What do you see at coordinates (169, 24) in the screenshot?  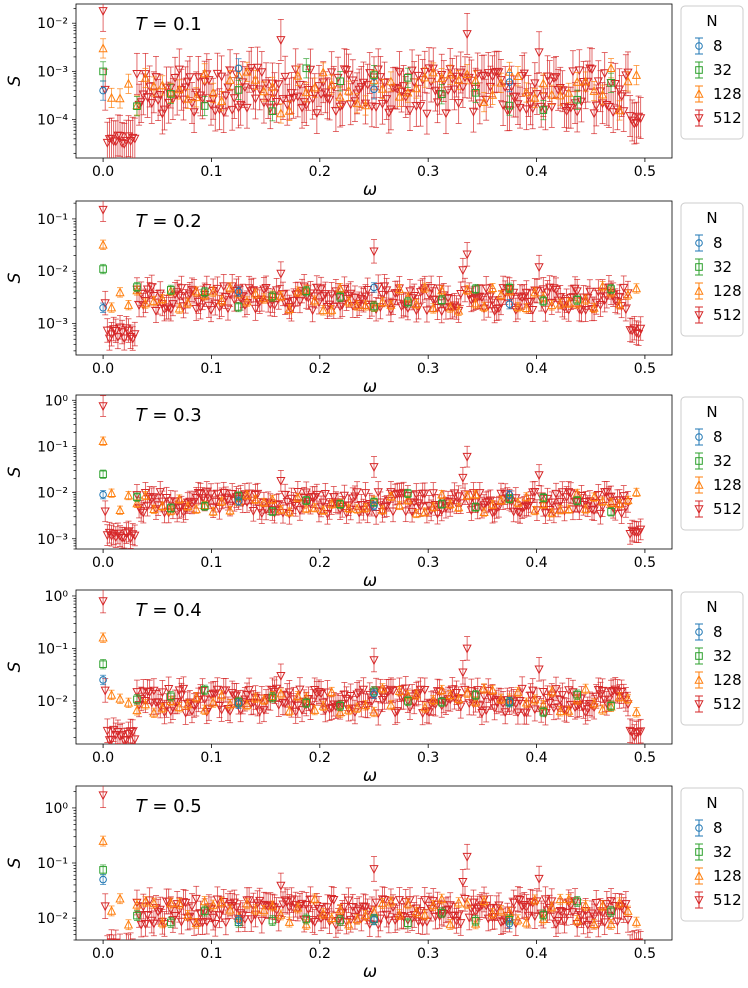 I see `temperature-annotation: T = 0.1` at bounding box center [169, 24].